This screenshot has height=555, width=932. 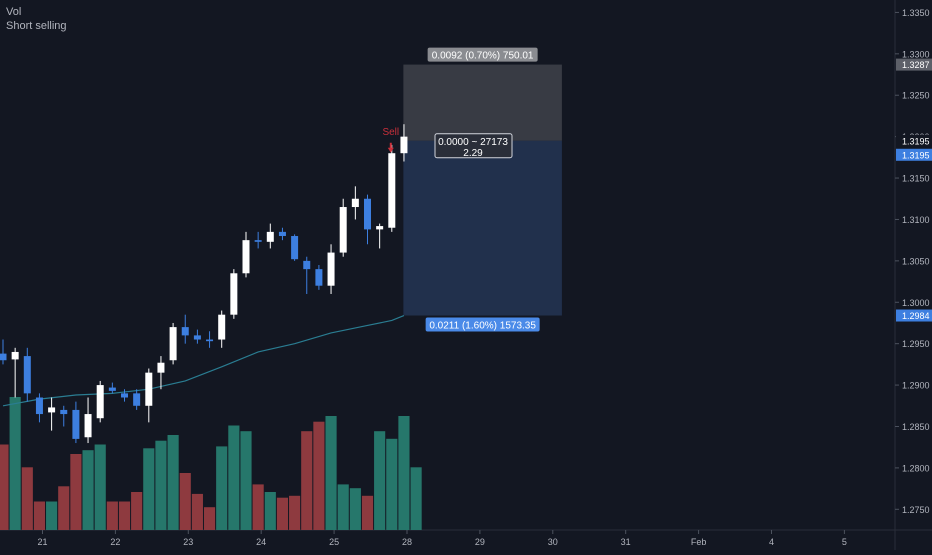 I want to click on target-label-bg, so click(x=482, y=54).